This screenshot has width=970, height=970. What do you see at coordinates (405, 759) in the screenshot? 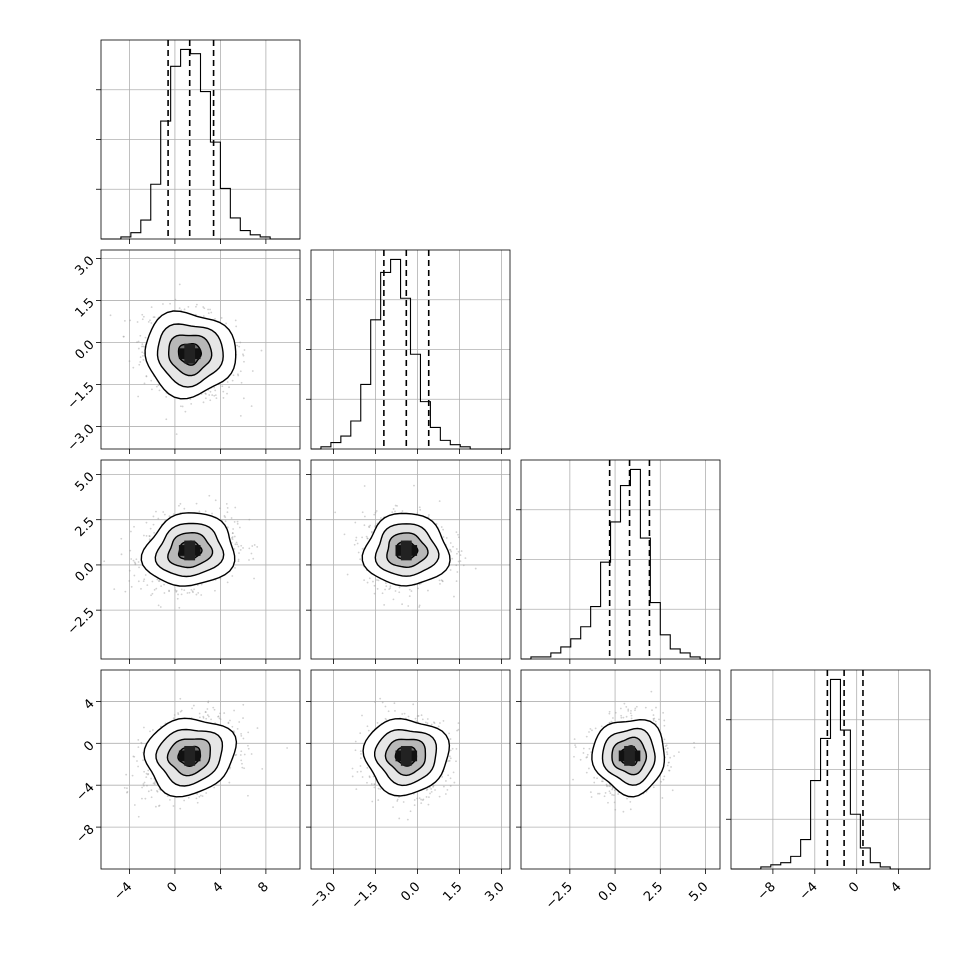
I see `density-panel` at bounding box center [405, 759].